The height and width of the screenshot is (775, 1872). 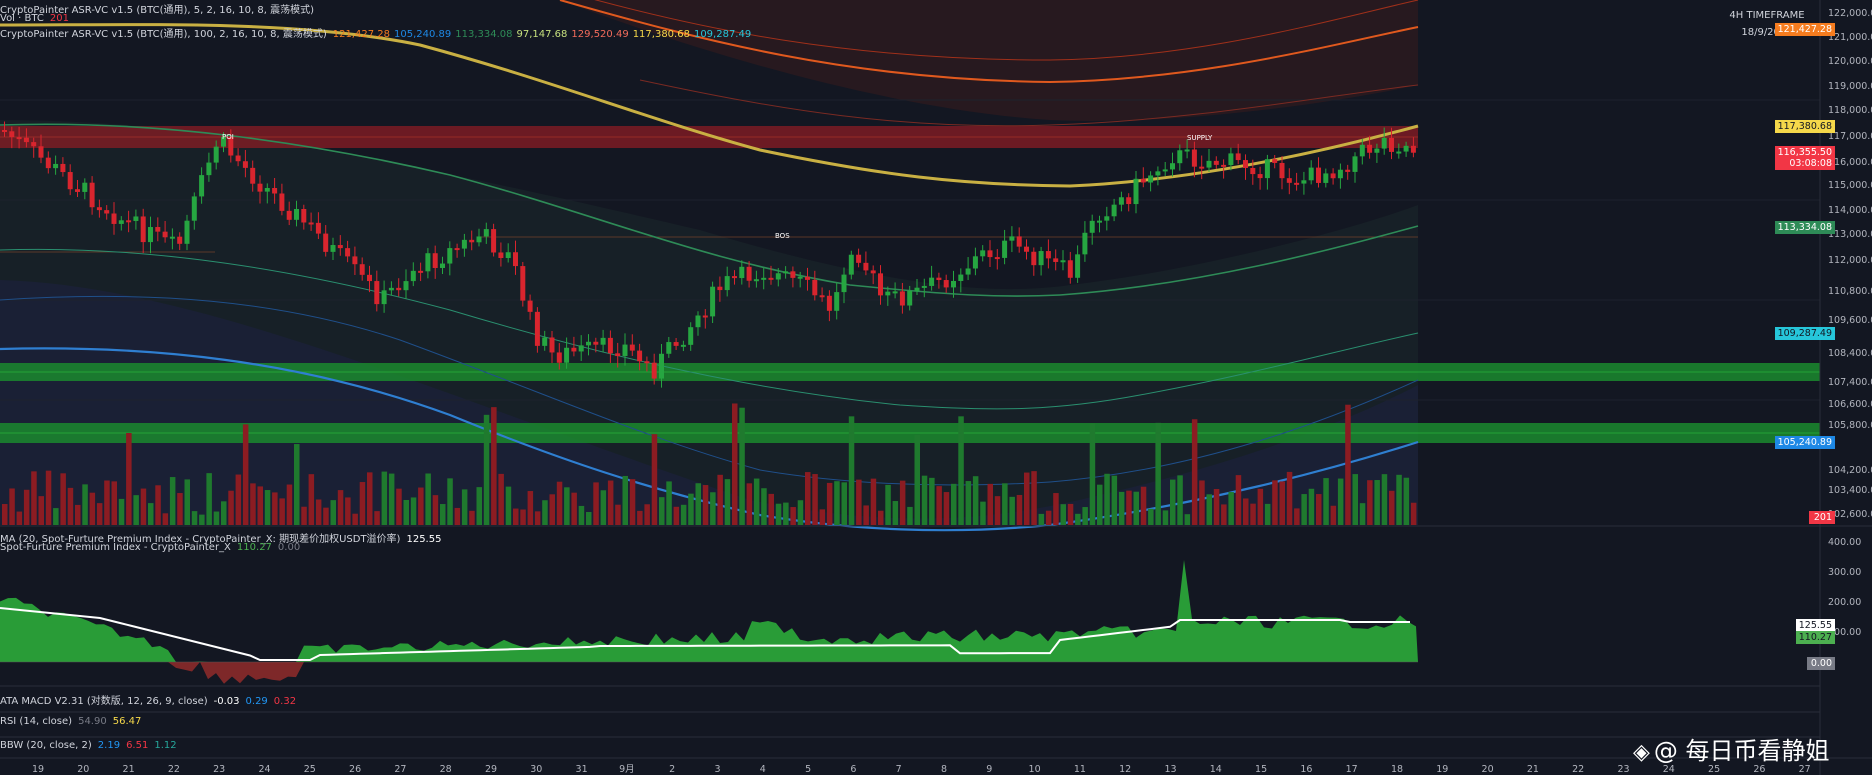 What do you see at coordinates (1844, 587) in the screenshot?
I see `premium-axis: 400.00 300.00 200.00 100.00` at bounding box center [1844, 587].